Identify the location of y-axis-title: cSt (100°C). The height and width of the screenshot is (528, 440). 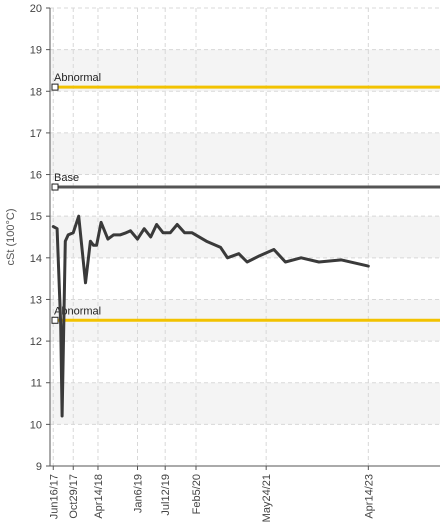
(11, 237).